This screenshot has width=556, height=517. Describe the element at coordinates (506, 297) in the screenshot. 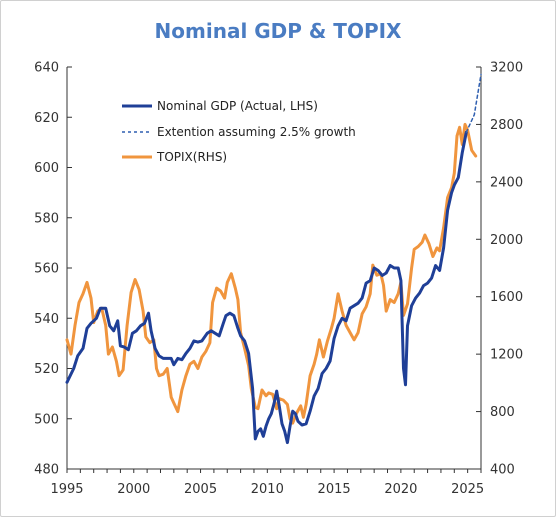

I see `right-tick-label: 1600` at that location.